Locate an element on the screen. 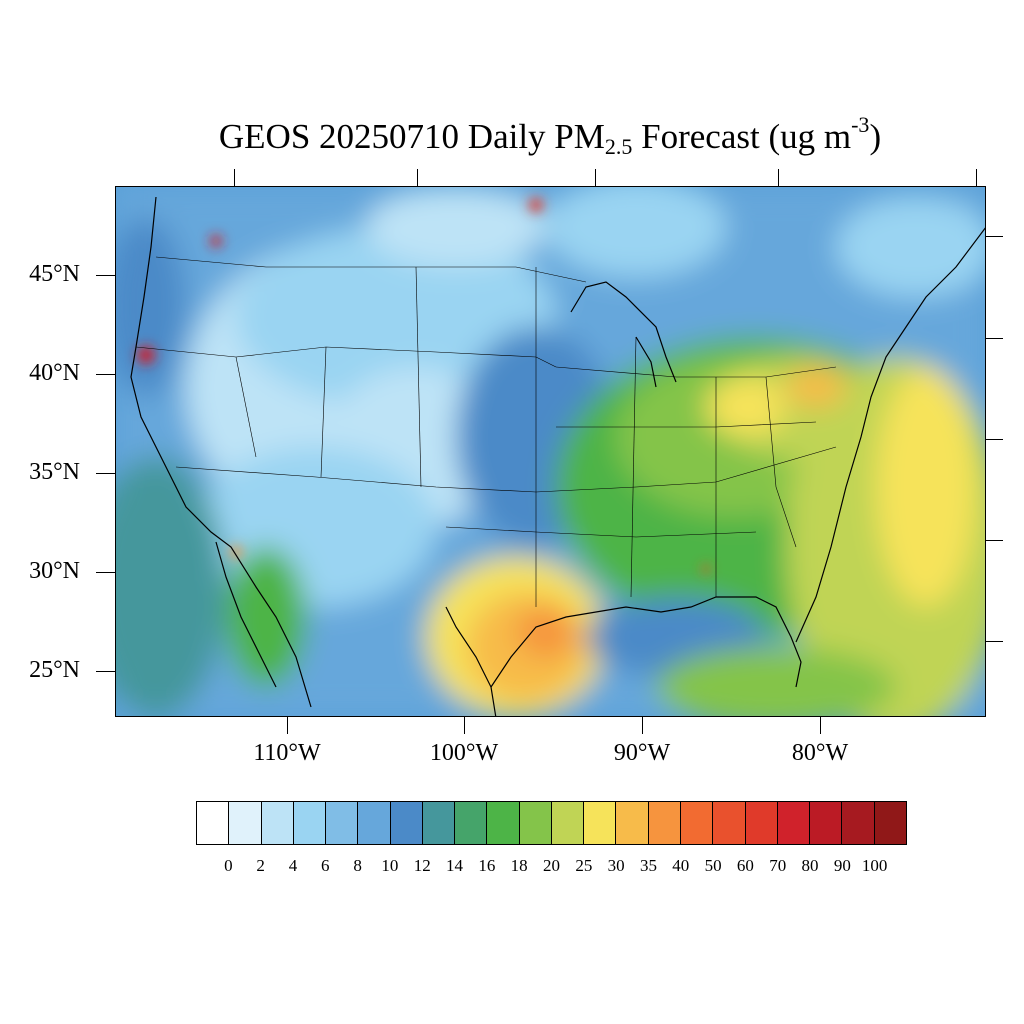 Image resolution: width=1024 pixels, height=1024 pixels. colorbar-label: 50 is located at coordinates (713, 865).